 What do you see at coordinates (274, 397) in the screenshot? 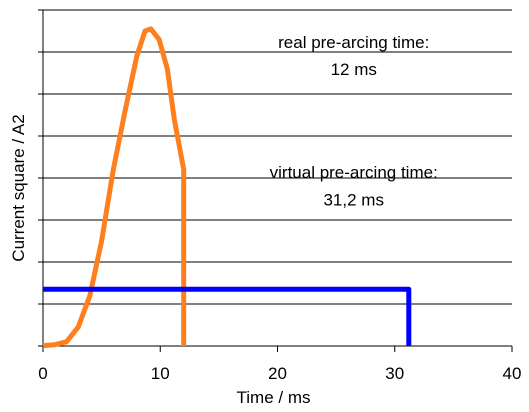
I see `x-axis-title: Time / ms` at bounding box center [274, 397].